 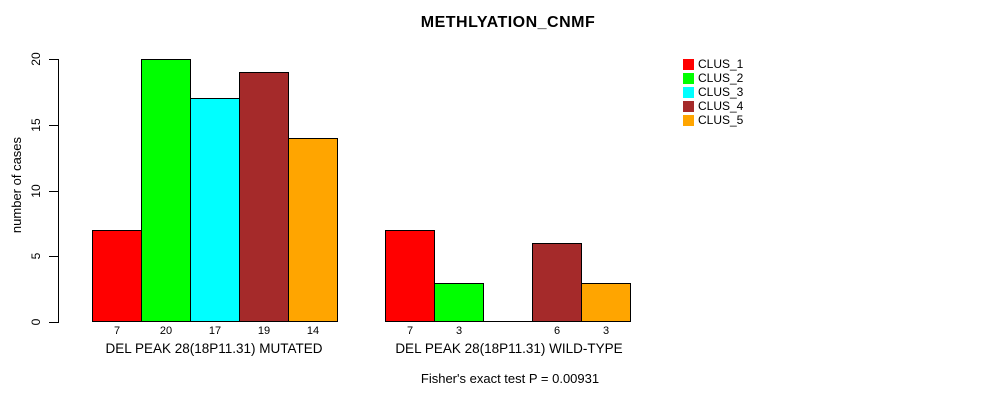 I want to click on bar-clus_5-group1, so click(x=313, y=230).